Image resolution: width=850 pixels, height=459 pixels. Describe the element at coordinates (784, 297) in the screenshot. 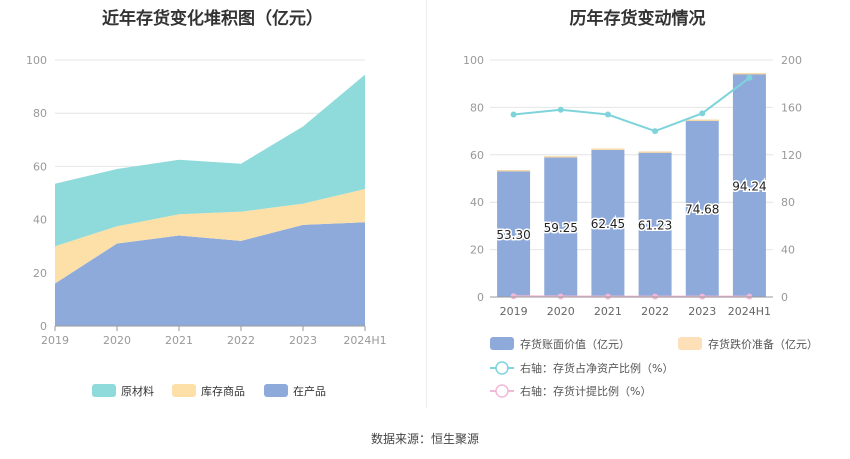

I see `y2-tick-label: 0` at that location.